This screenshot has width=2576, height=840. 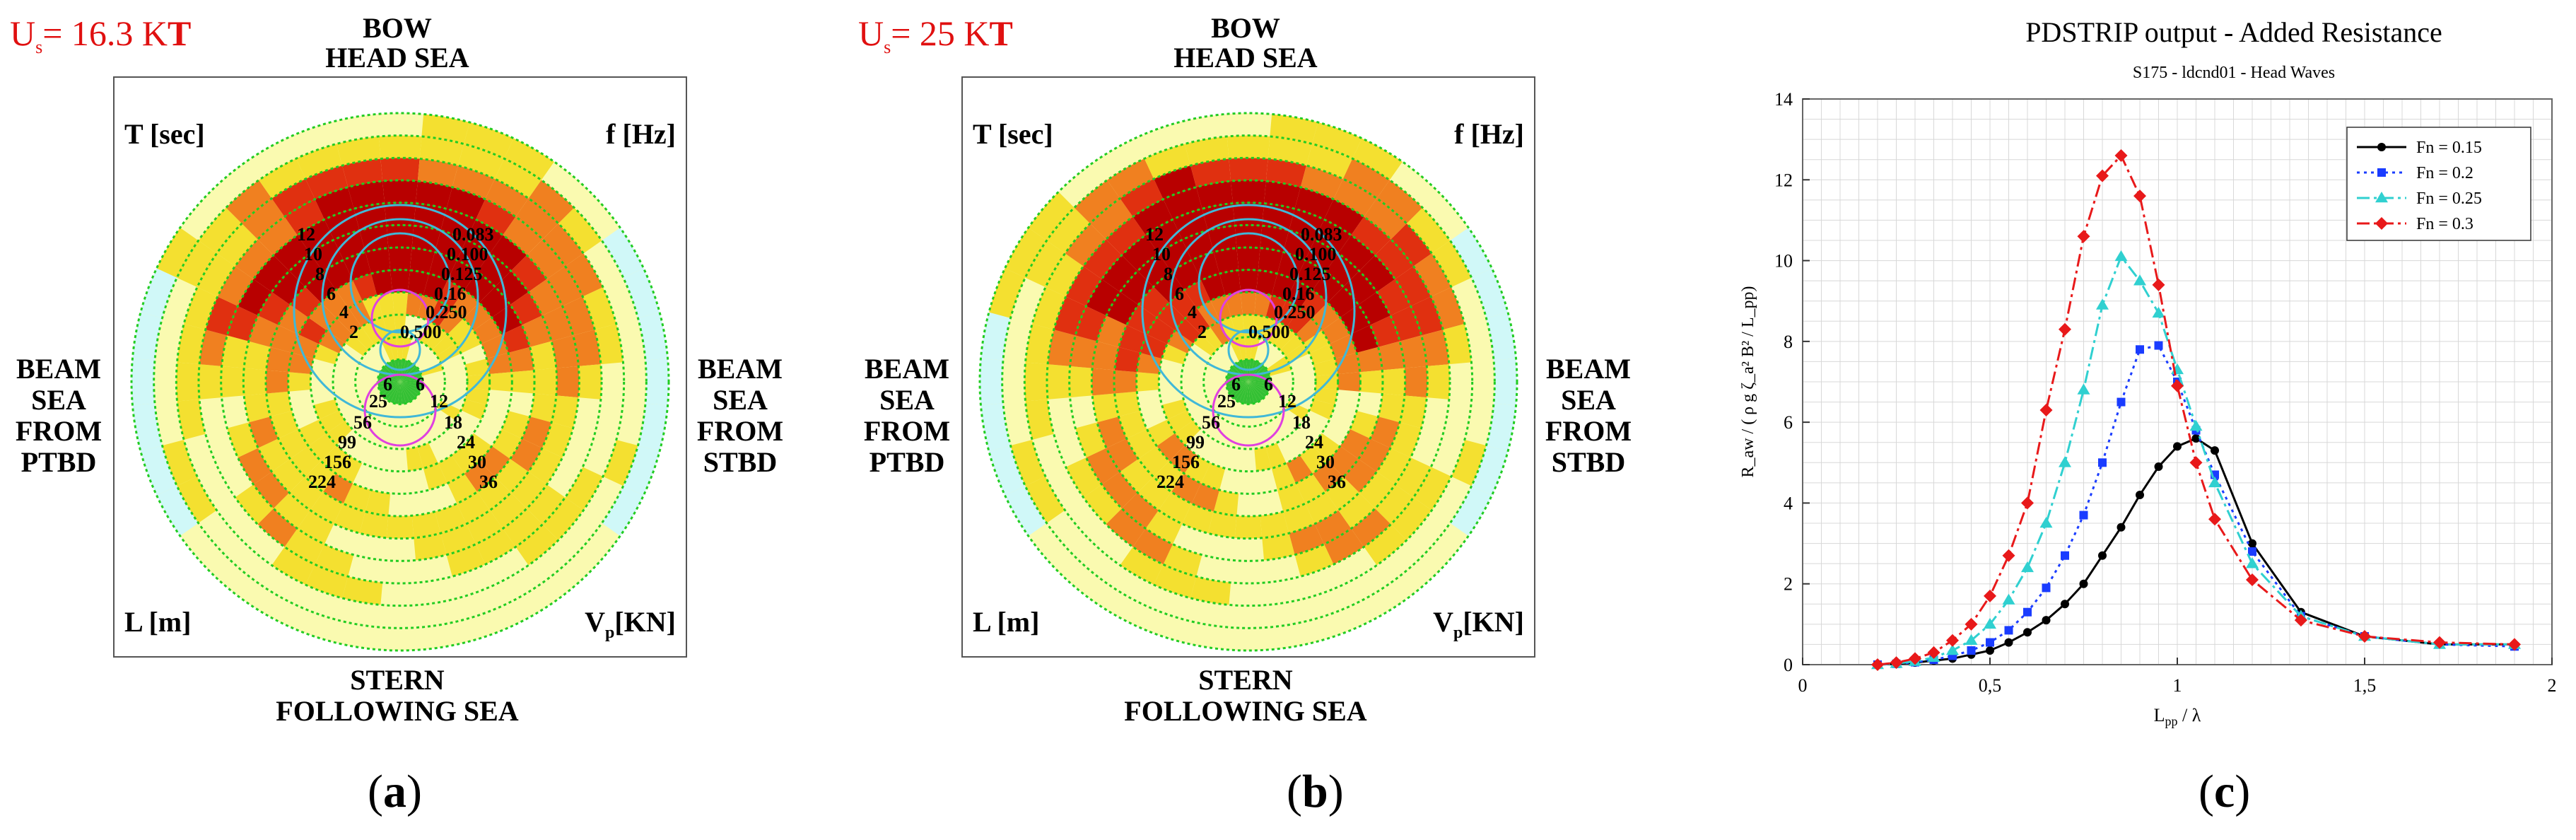 I want to click on ring-label: 8, so click(x=319, y=274).